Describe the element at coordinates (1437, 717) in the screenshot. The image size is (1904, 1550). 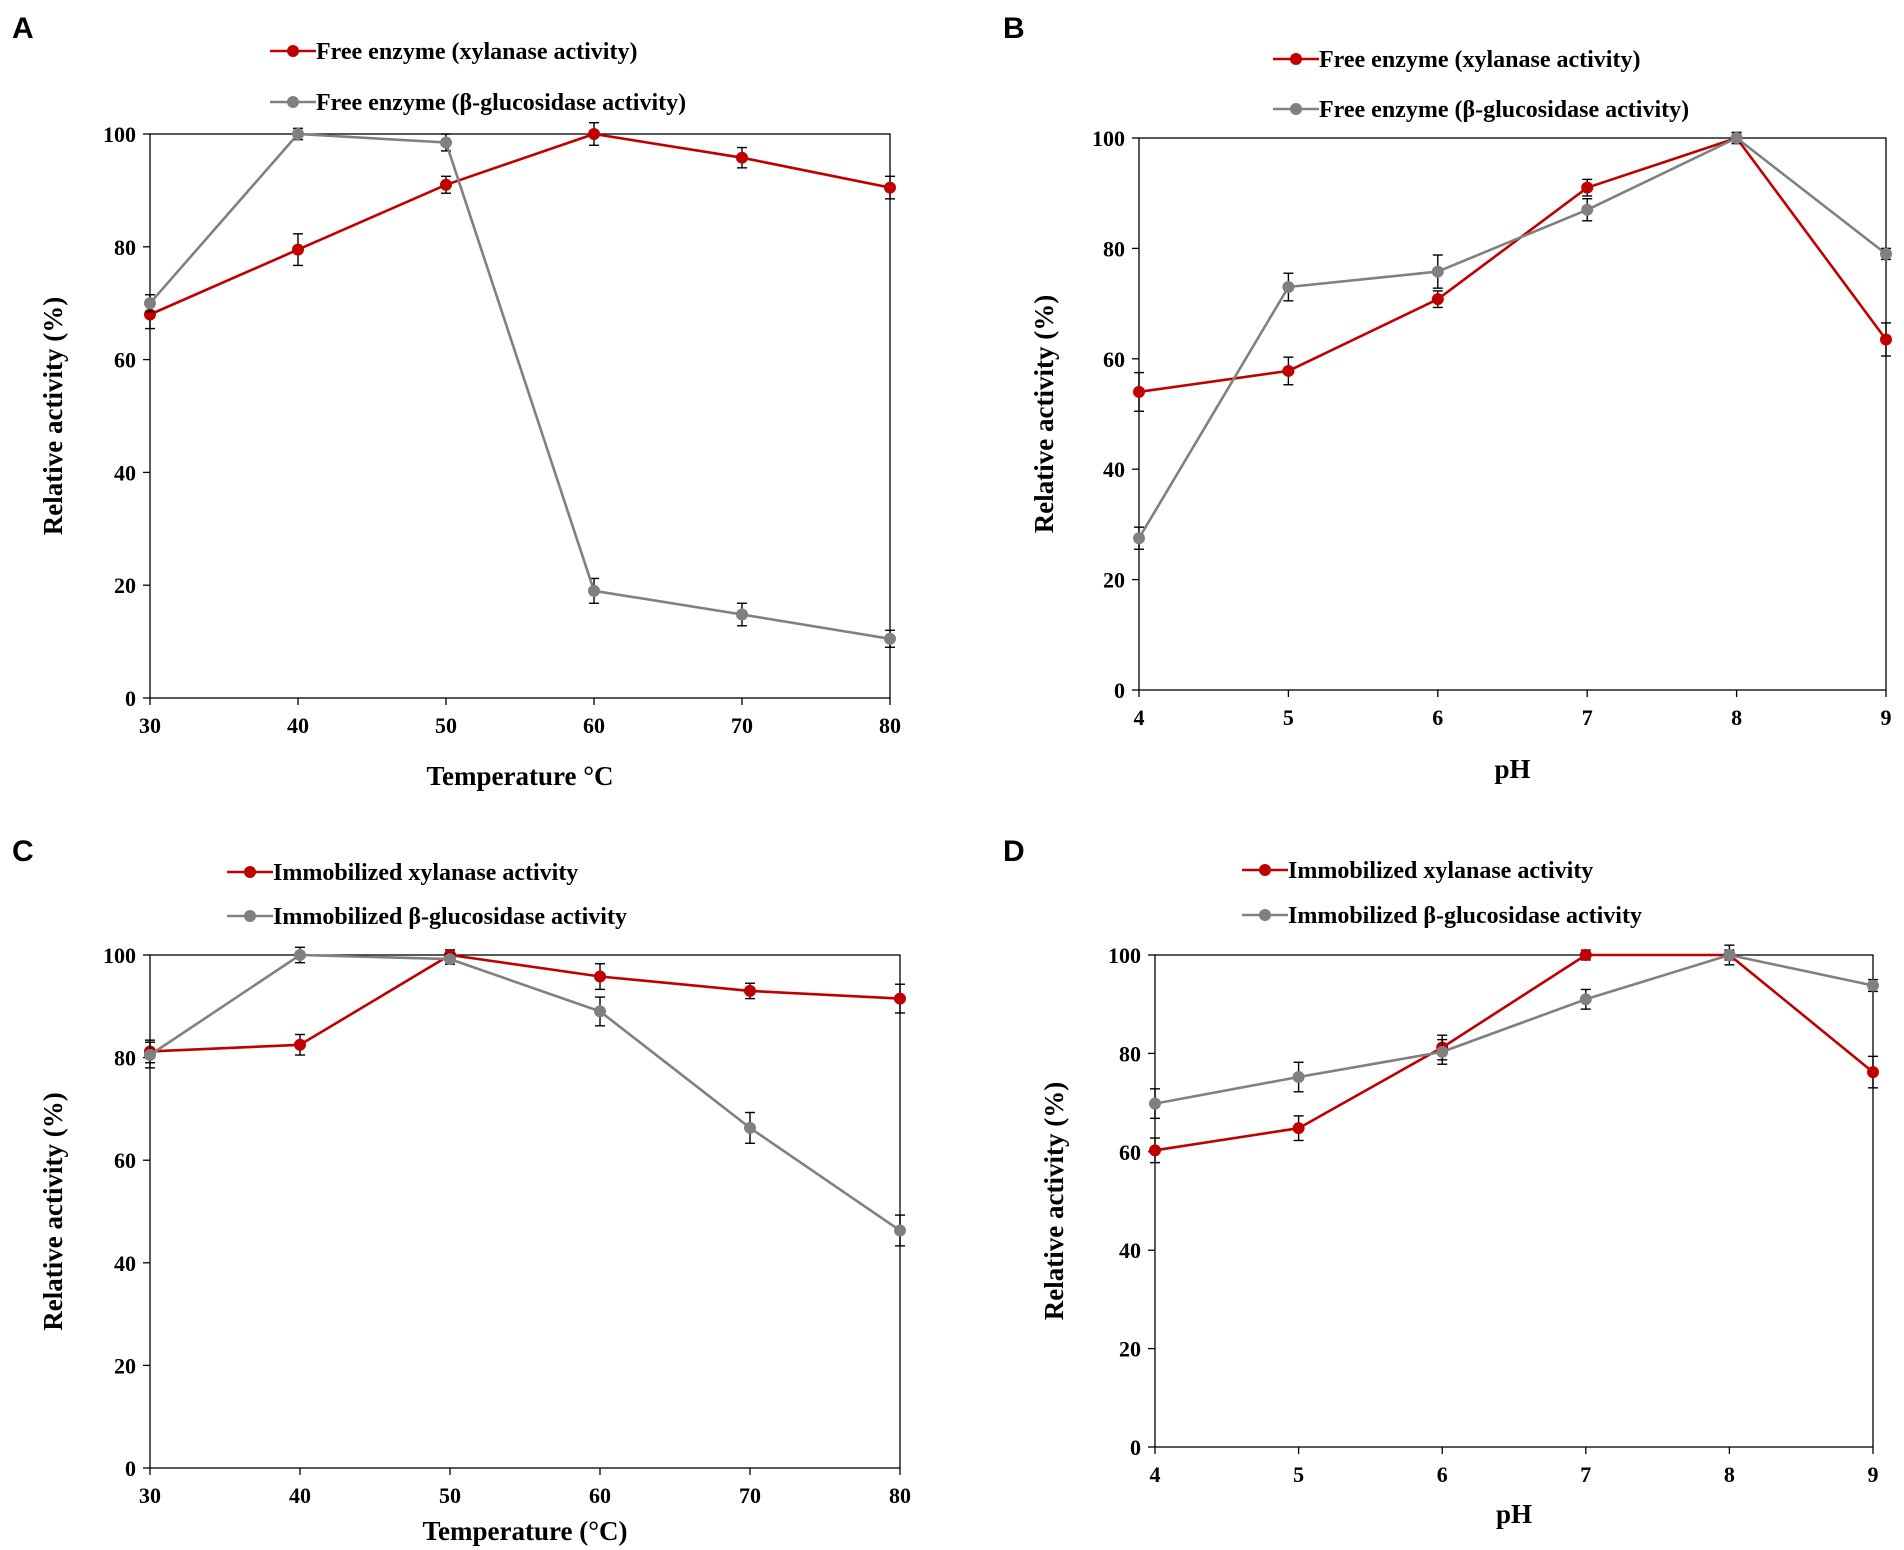
I see `x-tick-label: 6` at that location.